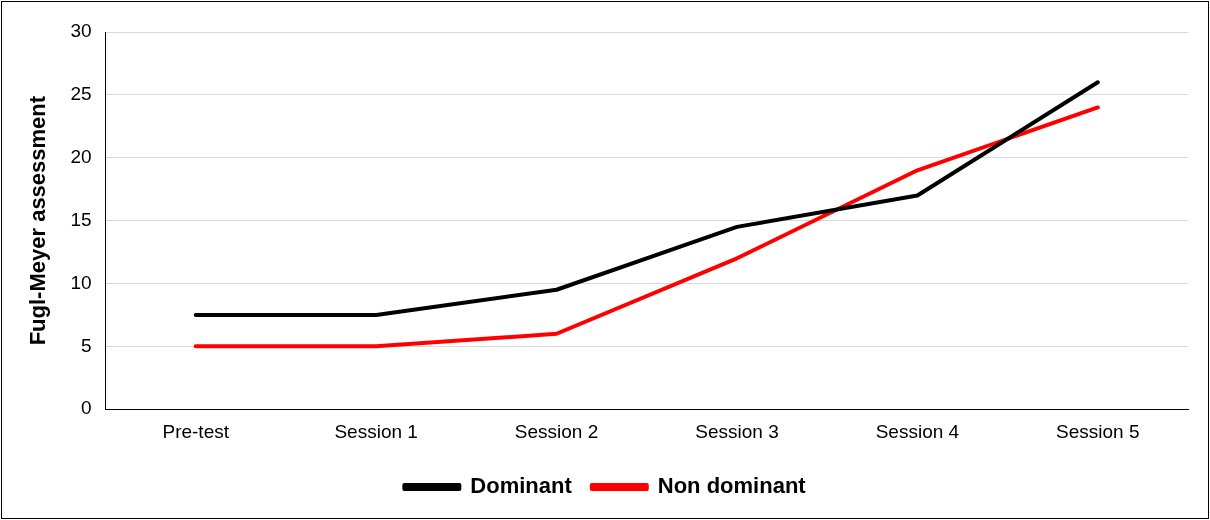 The image size is (1210, 520). Describe the element at coordinates (38, 220) in the screenshot. I see `y-axis-title: Fugl-Meyer assessment` at that location.